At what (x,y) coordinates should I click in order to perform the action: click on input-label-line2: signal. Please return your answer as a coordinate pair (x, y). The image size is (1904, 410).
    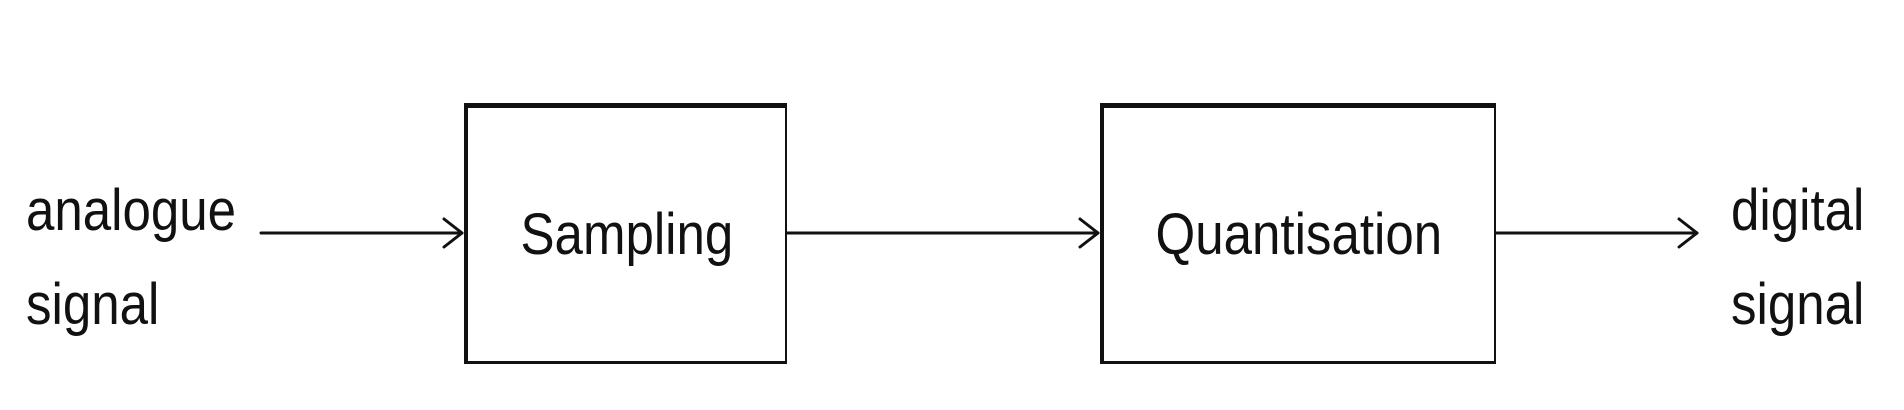
    Looking at the image, I should click on (93, 304).